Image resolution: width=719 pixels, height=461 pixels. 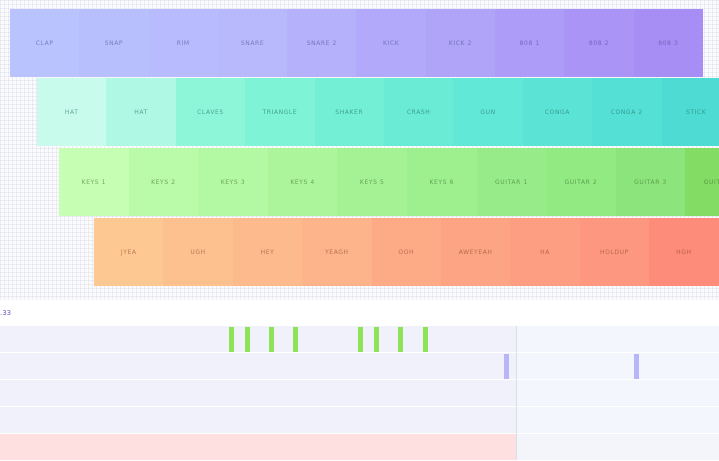 What do you see at coordinates (337, 252) in the screenshot?
I see `sample-pad: YEAGH` at bounding box center [337, 252].